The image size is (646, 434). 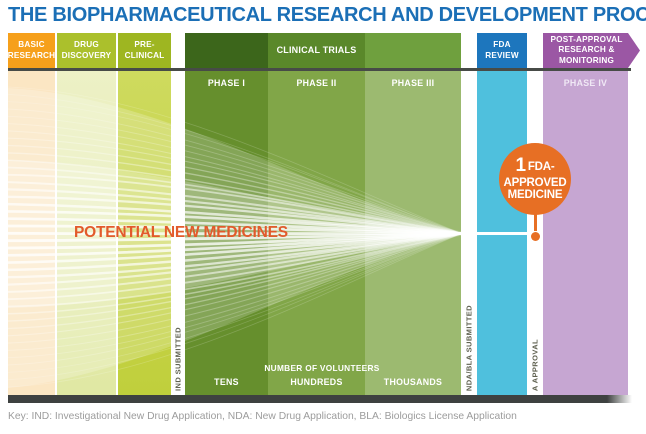 What do you see at coordinates (320, 399) in the screenshot?
I see `bottom-divider-bar` at bounding box center [320, 399].